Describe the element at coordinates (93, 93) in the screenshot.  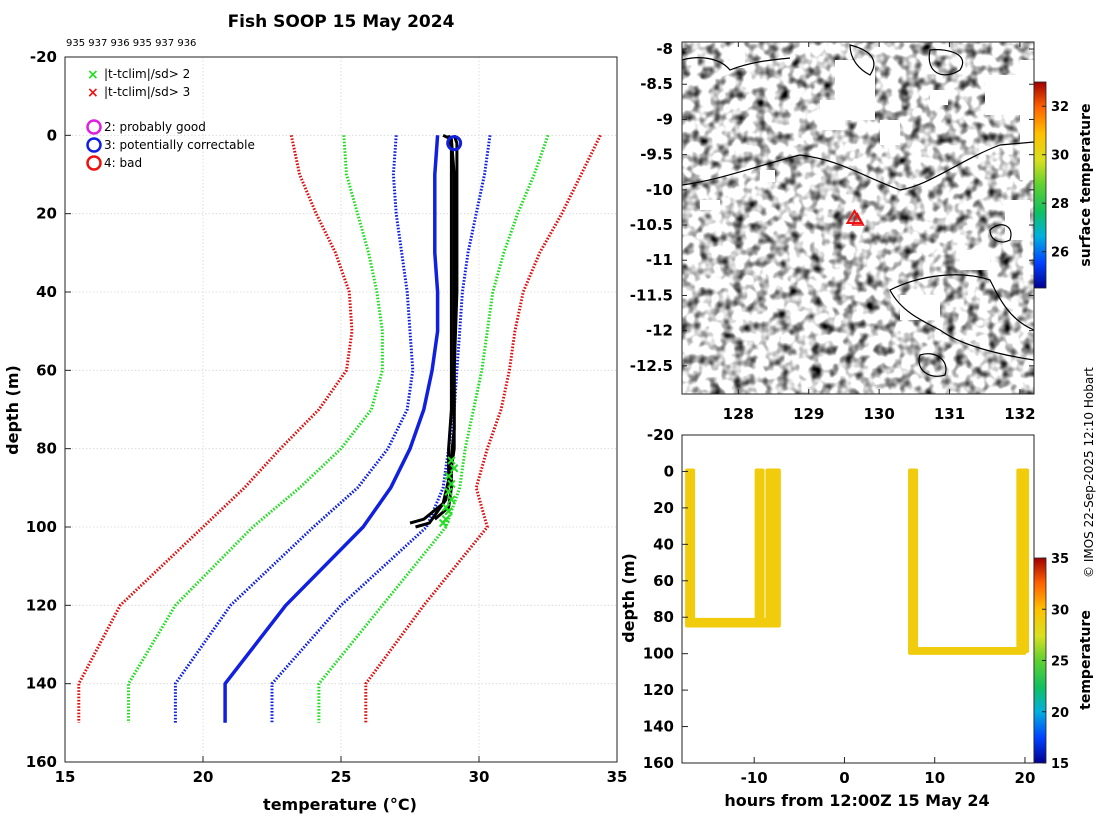
I see `legend-x-red-marker: ×` at that location.